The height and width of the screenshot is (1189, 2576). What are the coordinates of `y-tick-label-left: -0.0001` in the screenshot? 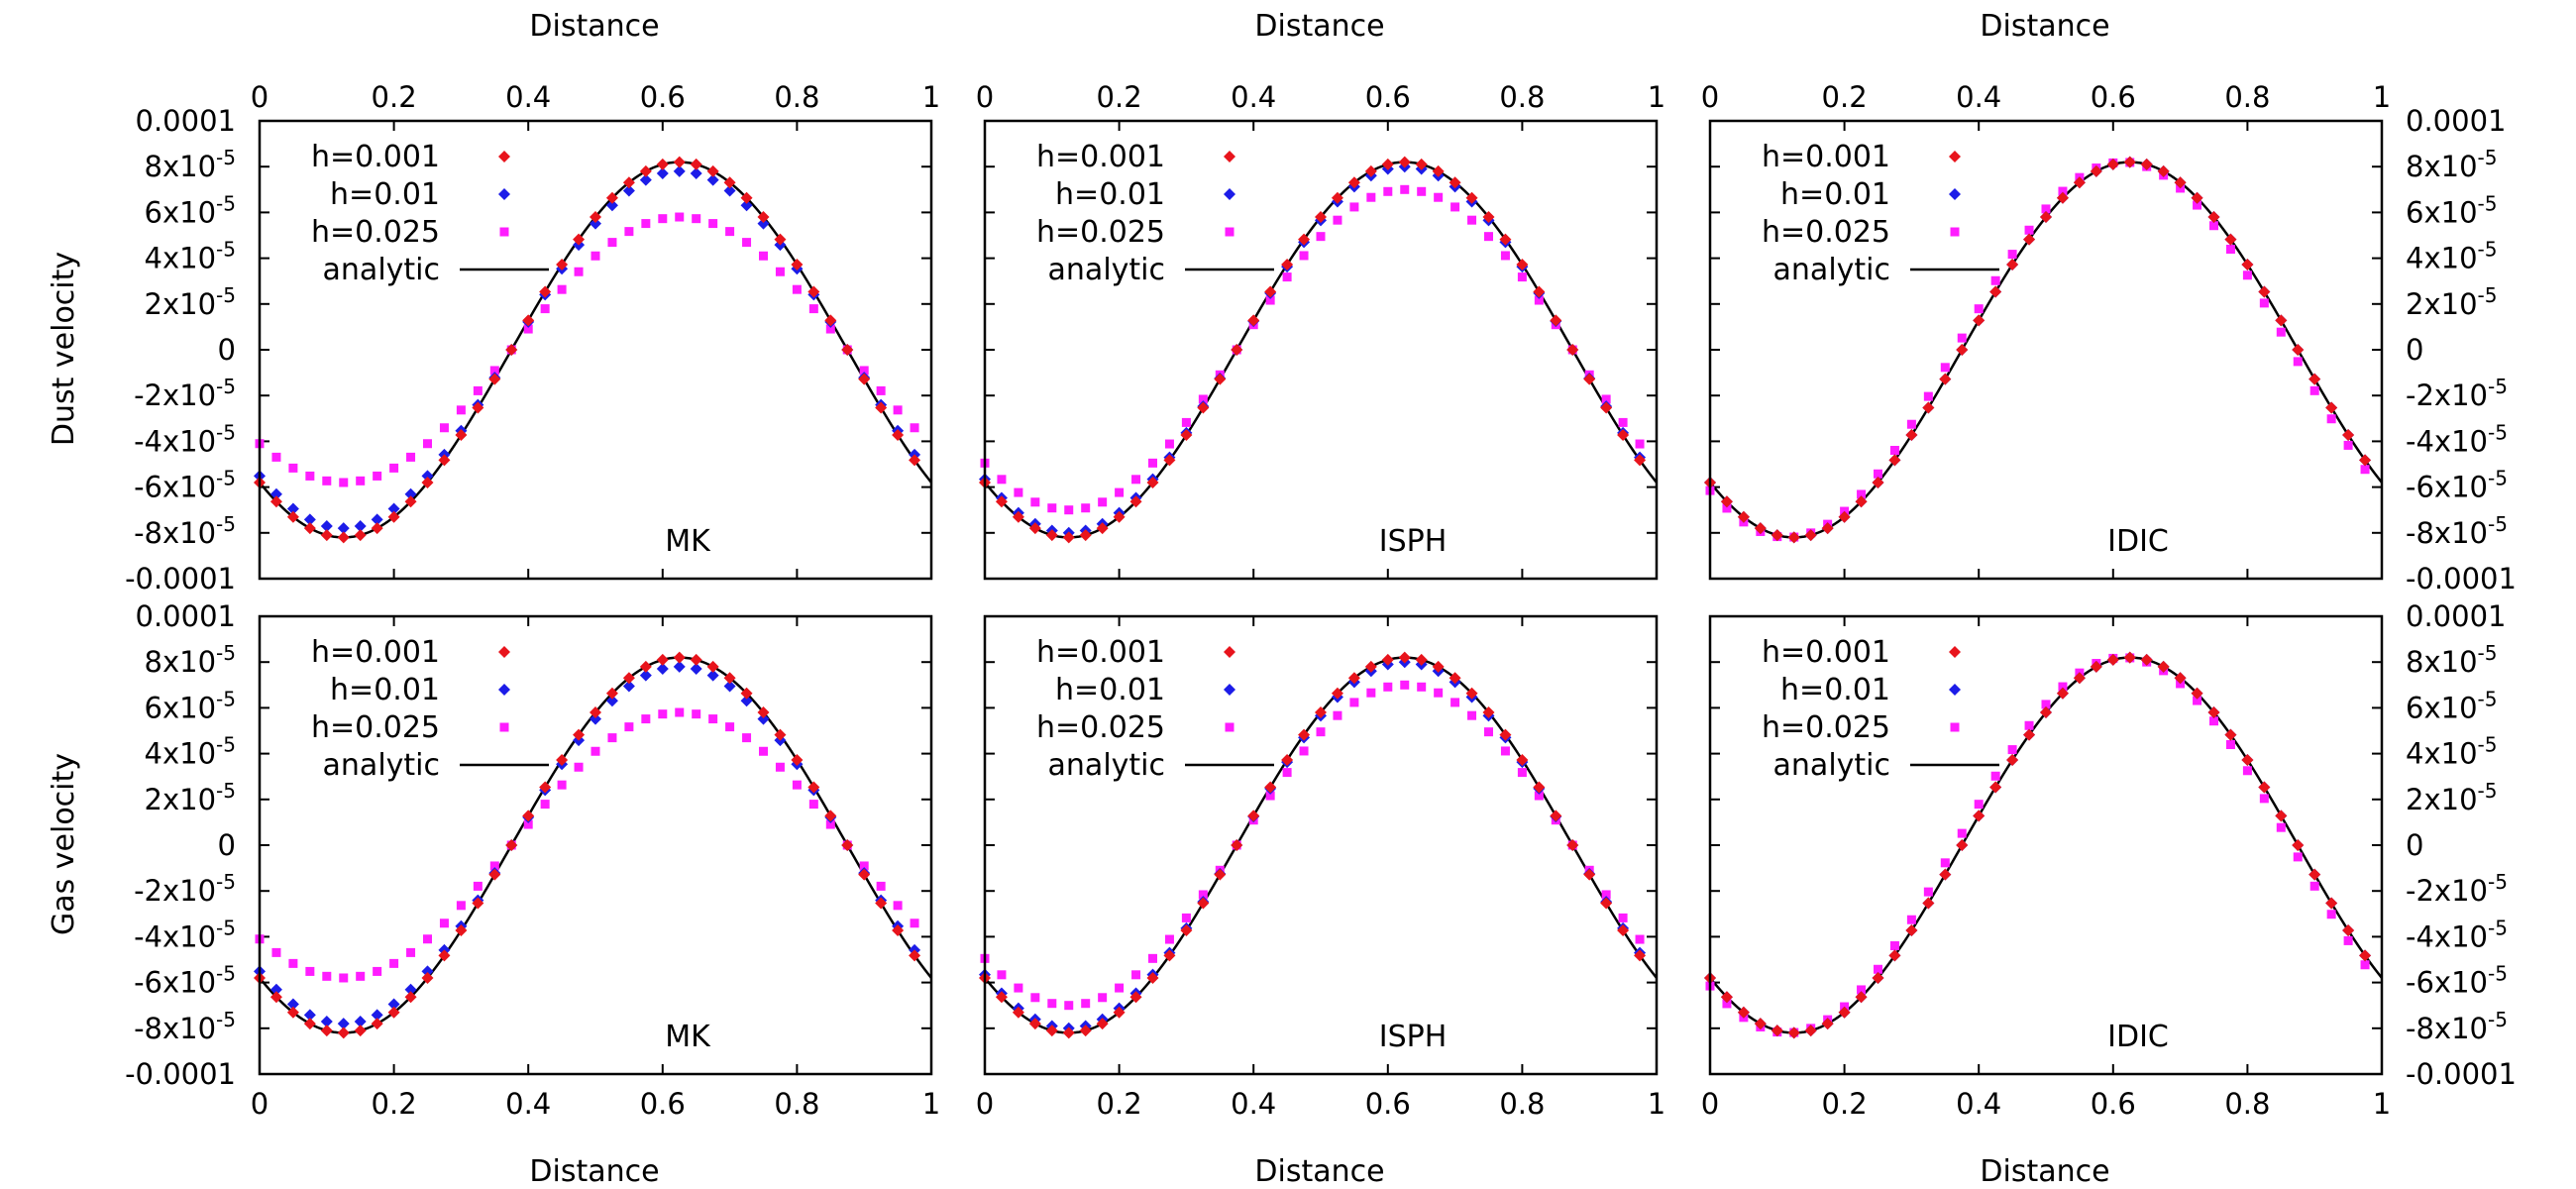 It's located at (181, 579).